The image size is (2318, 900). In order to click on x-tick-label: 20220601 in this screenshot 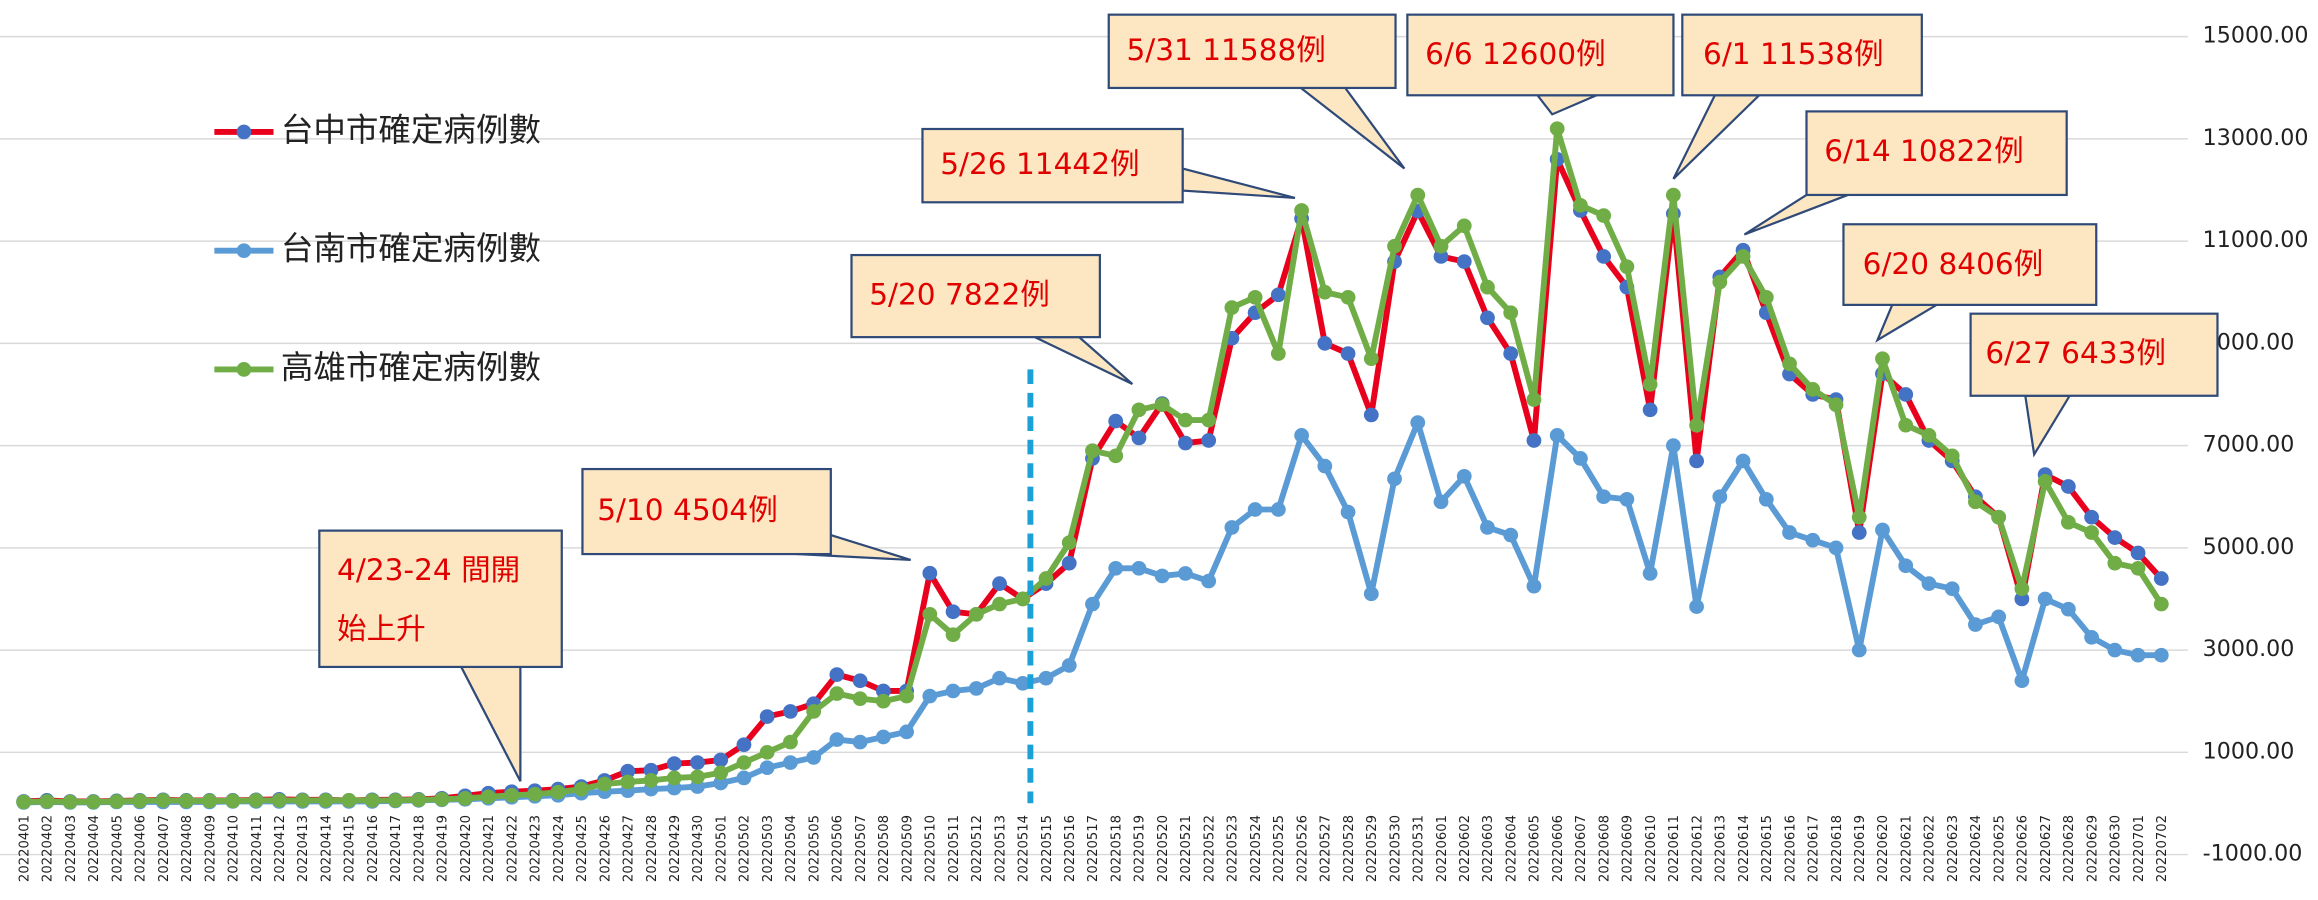, I will do `click(1442, 848)`.